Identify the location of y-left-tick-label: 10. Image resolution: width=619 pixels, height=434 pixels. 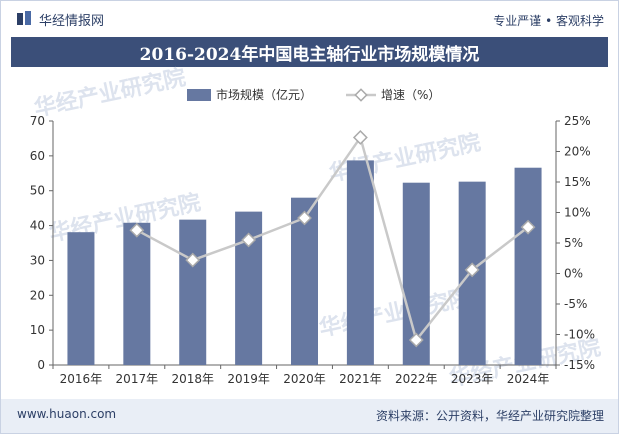
(37, 330).